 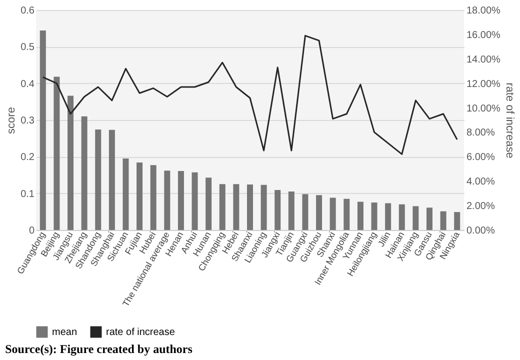 I want to click on source-note: Source(s): Figure created by authors, so click(x=99, y=349).